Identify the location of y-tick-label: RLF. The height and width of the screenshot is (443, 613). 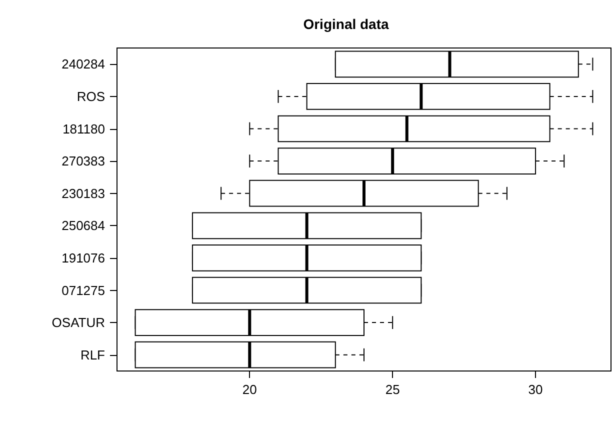
(93, 354).